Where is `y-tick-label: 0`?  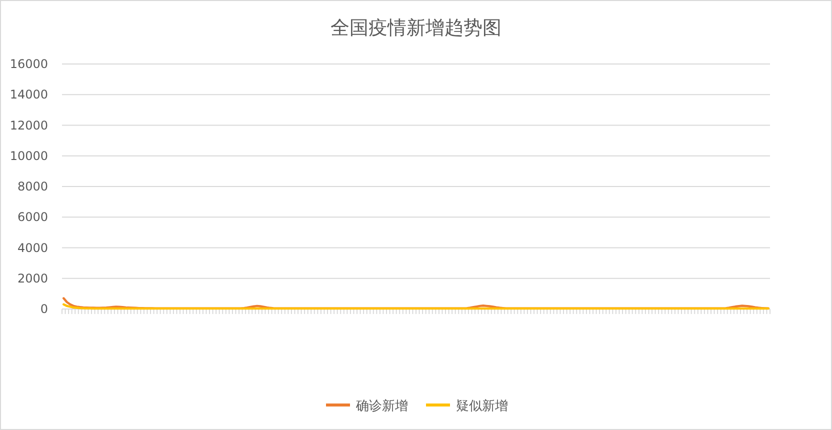
y-tick-label: 0 is located at coordinates (44, 309).